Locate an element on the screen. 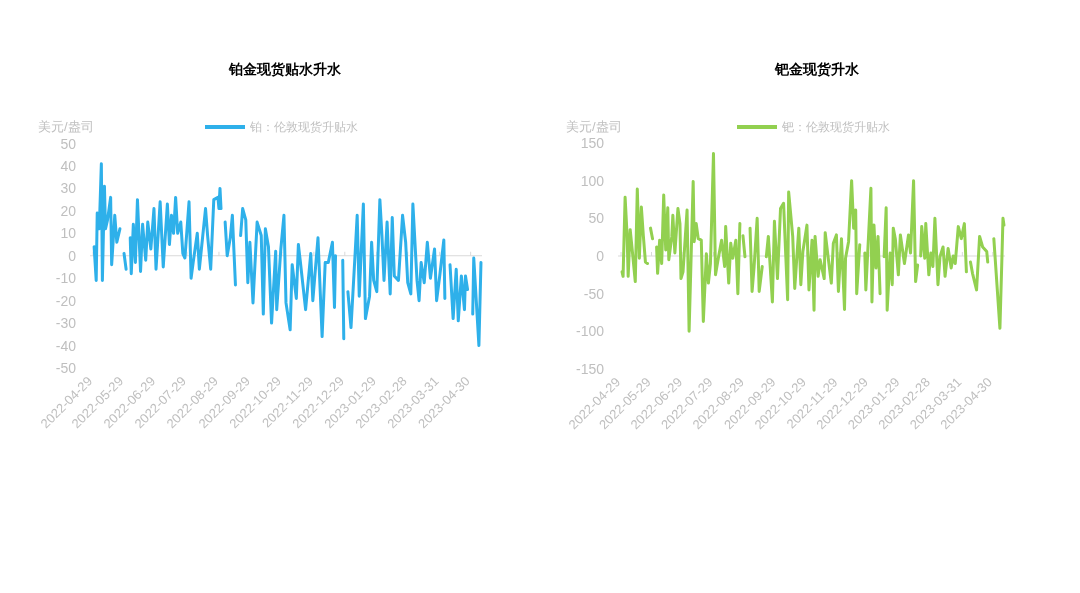 The height and width of the screenshot is (593, 1080). legend-label: 钯：伦敦现货升贴水 is located at coordinates (835, 127).